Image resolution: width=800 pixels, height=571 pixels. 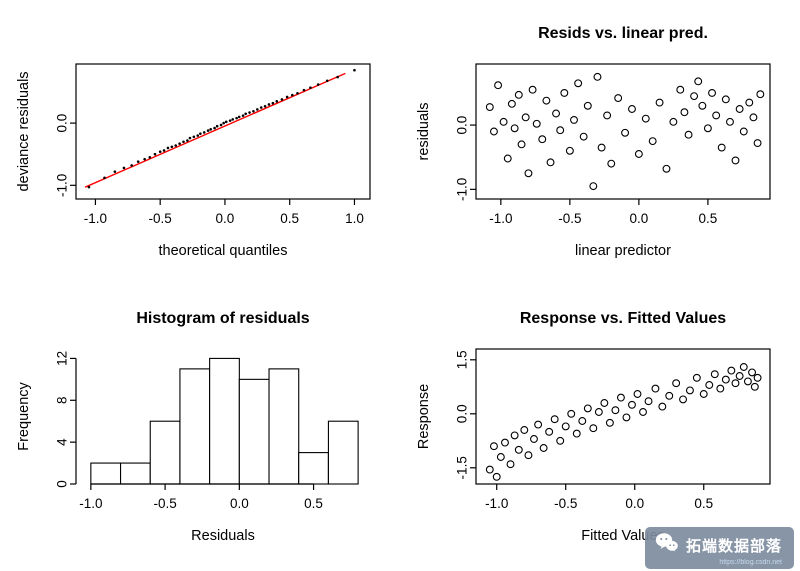 What do you see at coordinates (62, 442) in the screenshot?
I see `y-tick-label: 4` at bounding box center [62, 442].